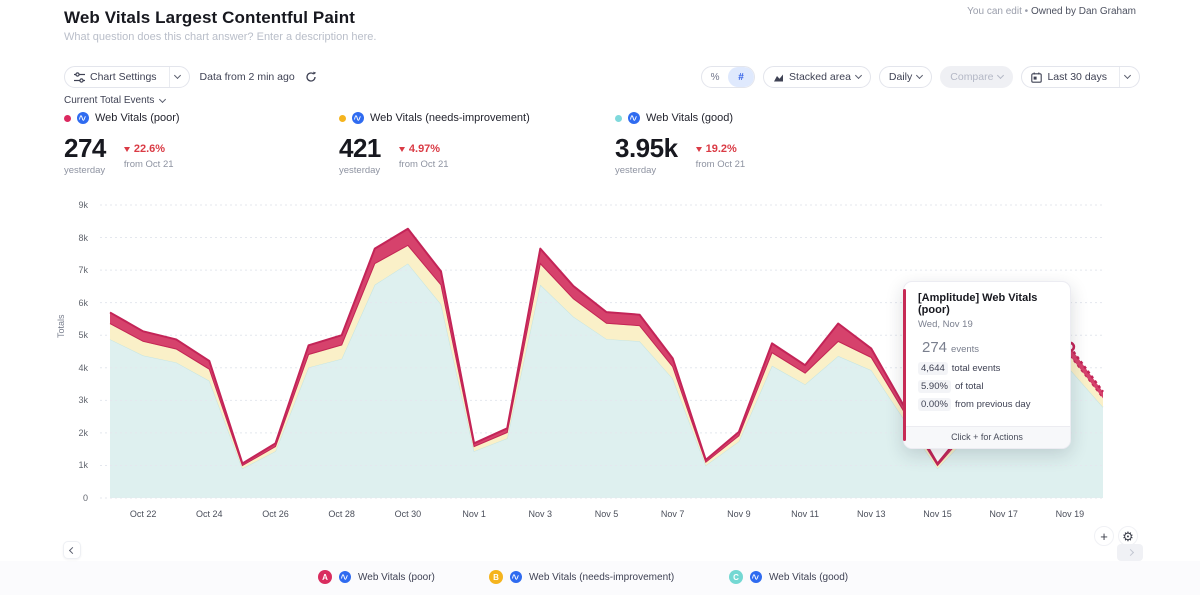 The width and height of the screenshot is (1200, 600). I want to click on calendar-icon, so click(1037, 77).